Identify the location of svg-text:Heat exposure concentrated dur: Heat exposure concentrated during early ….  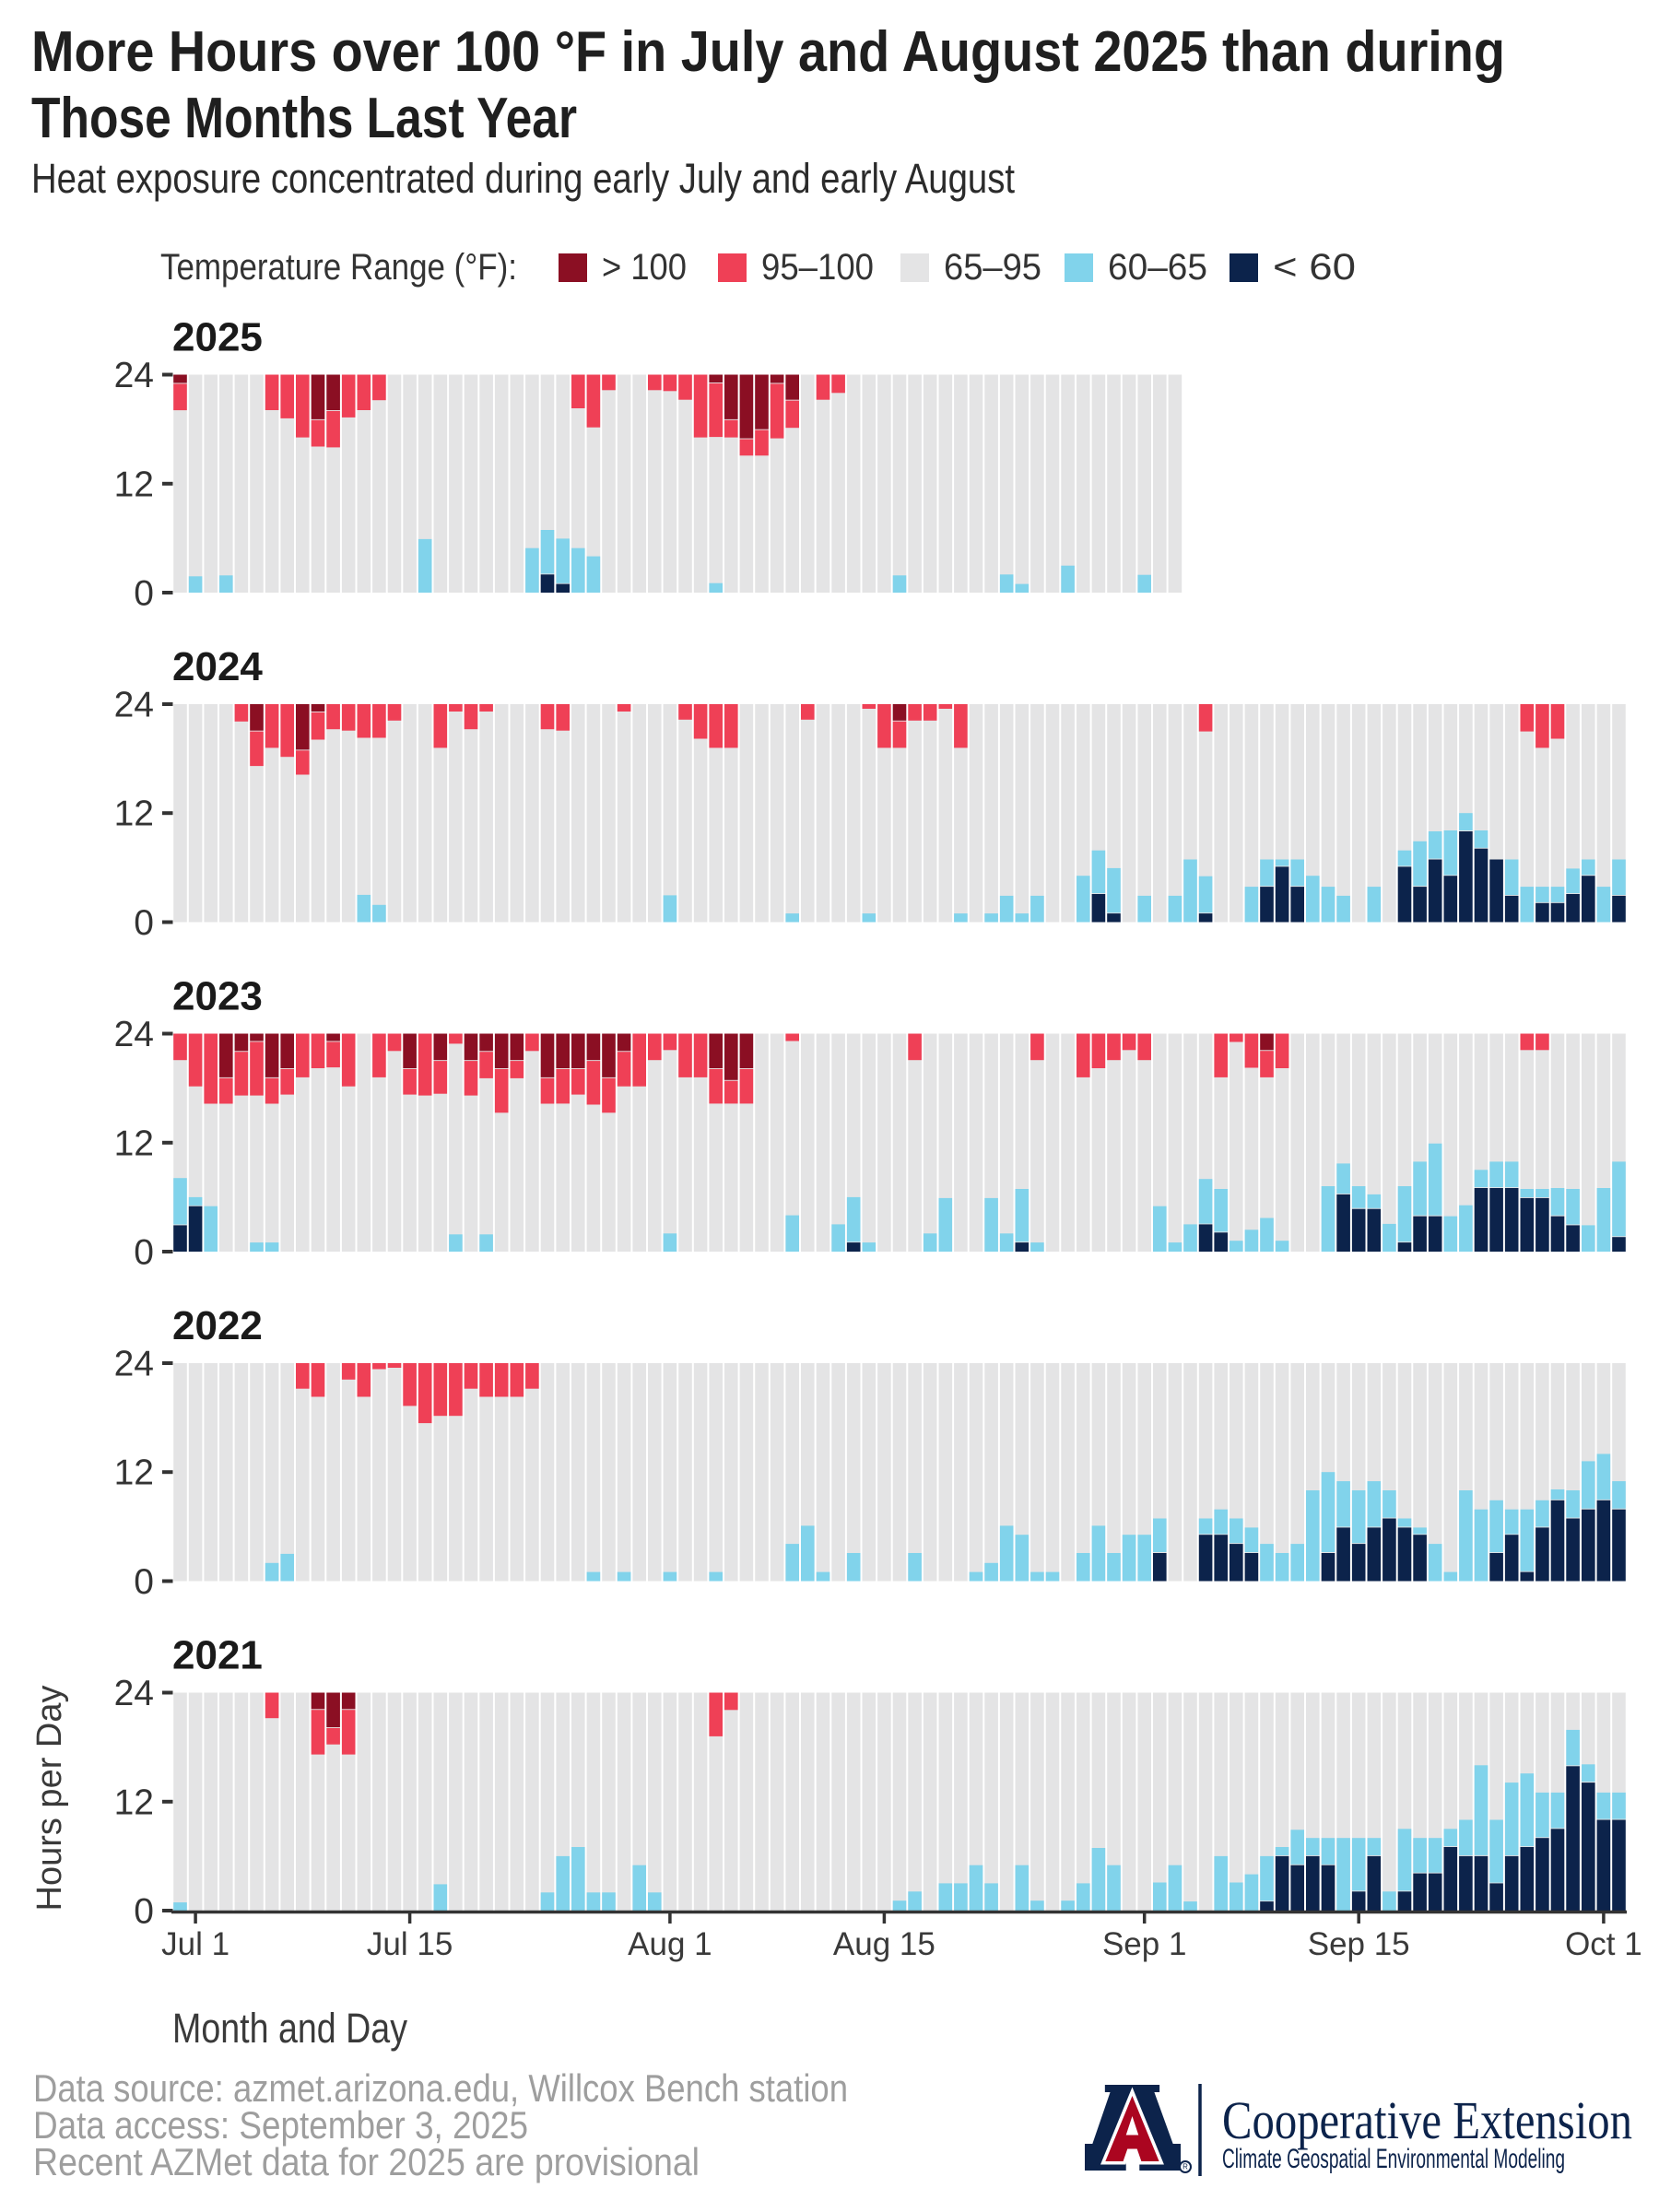
(523, 178).